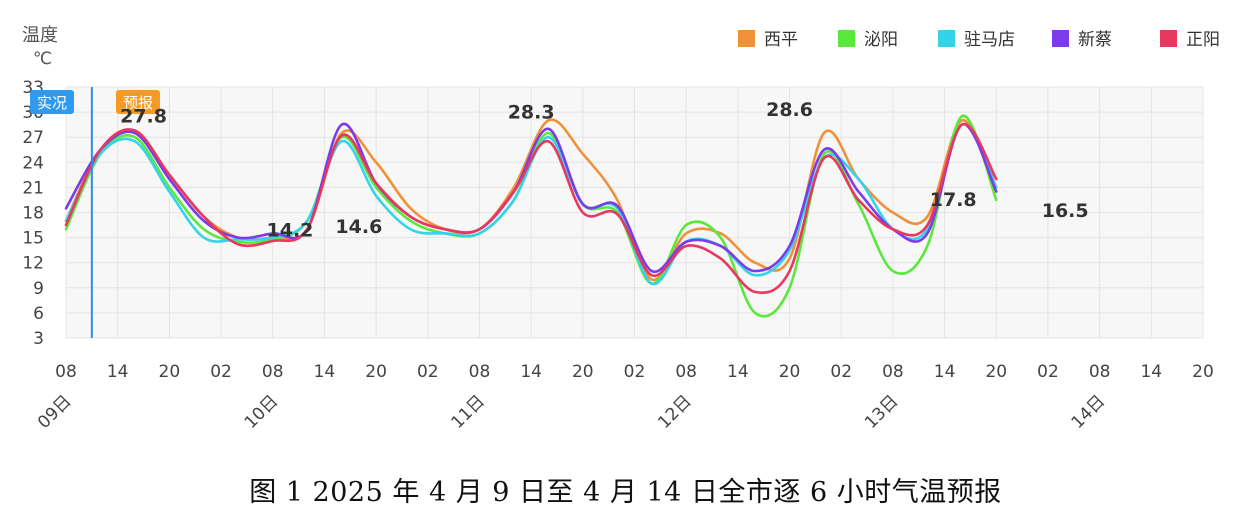 This screenshot has width=1251, height=528. I want to click on data-label: 28.6, so click(789, 110).